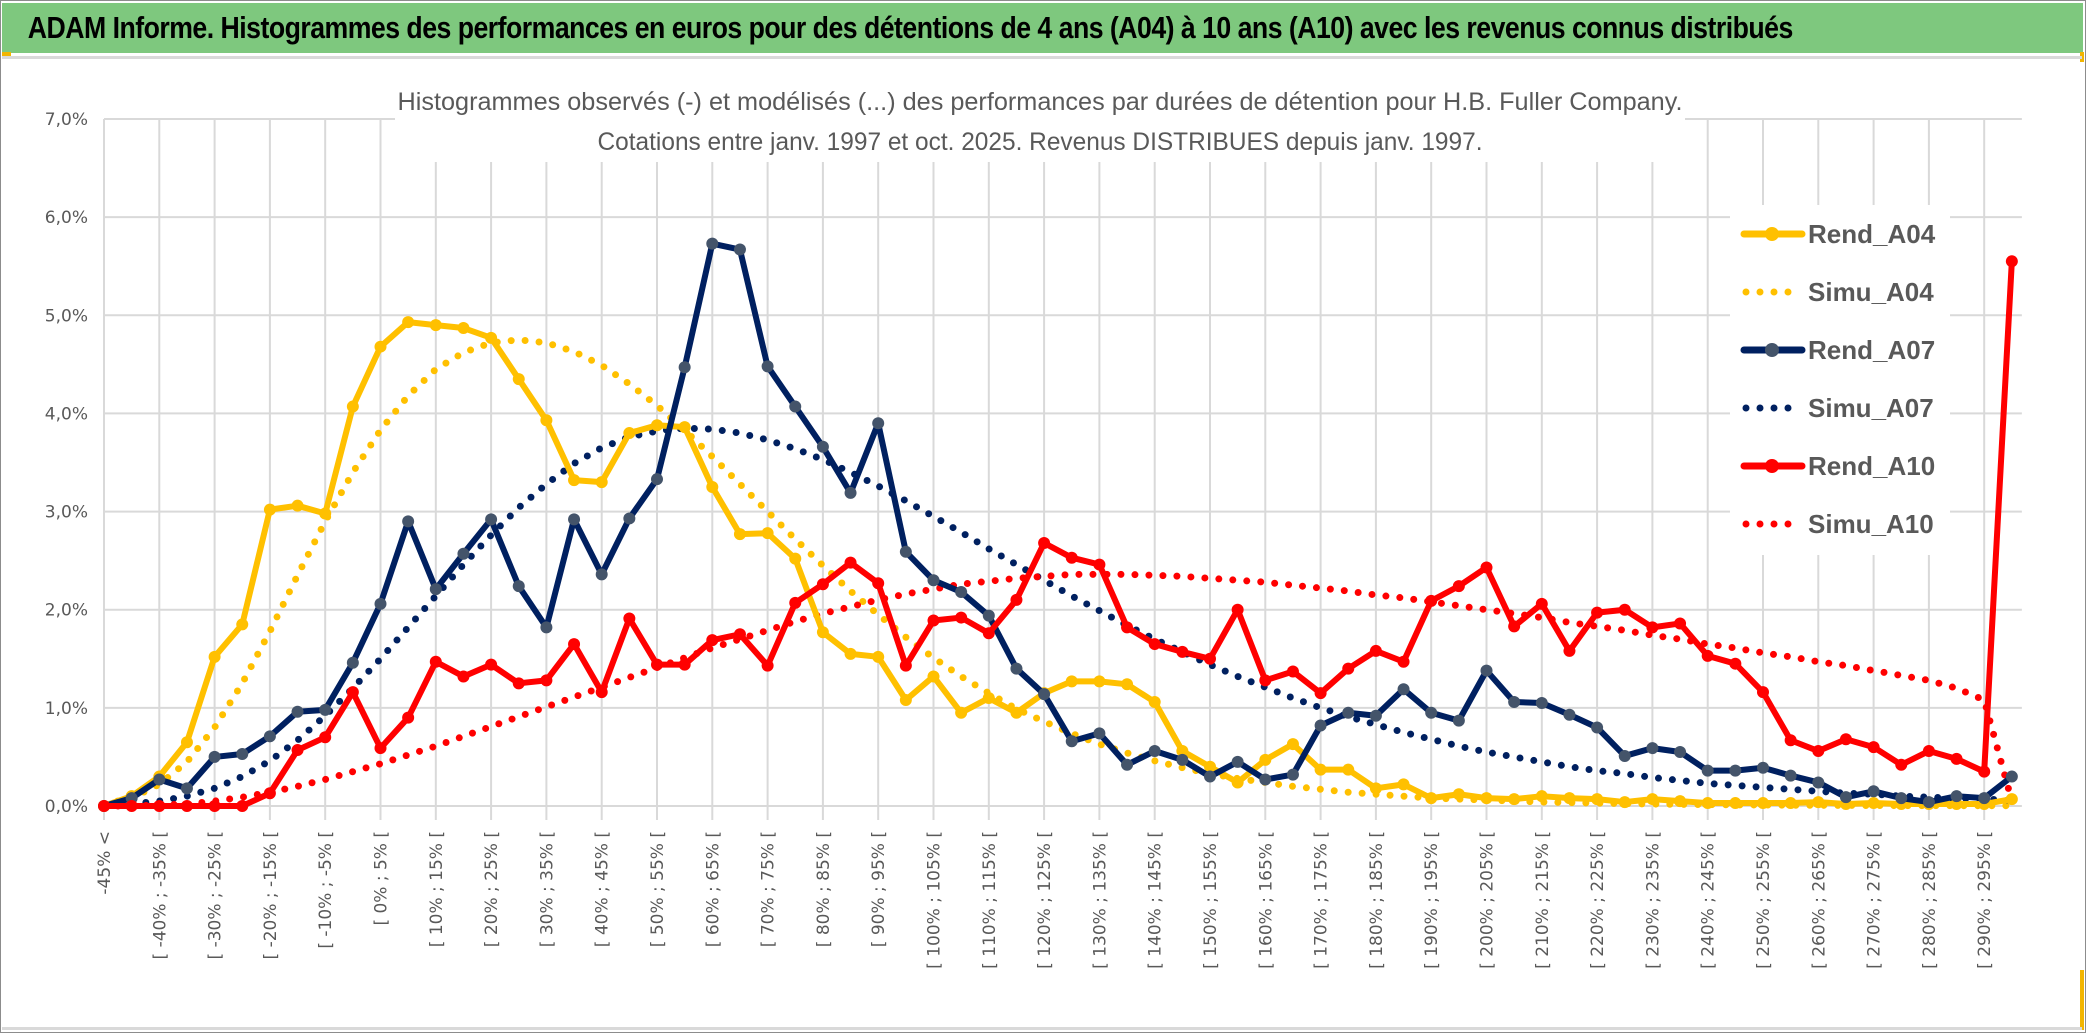 Image resolution: width=2086 pixels, height=1033 pixels. What do you see at coordinates (547, 889) in the screenshot?
I see `x-tick-label: [ 30% ; 35% [` at bounding box center [547, 889].